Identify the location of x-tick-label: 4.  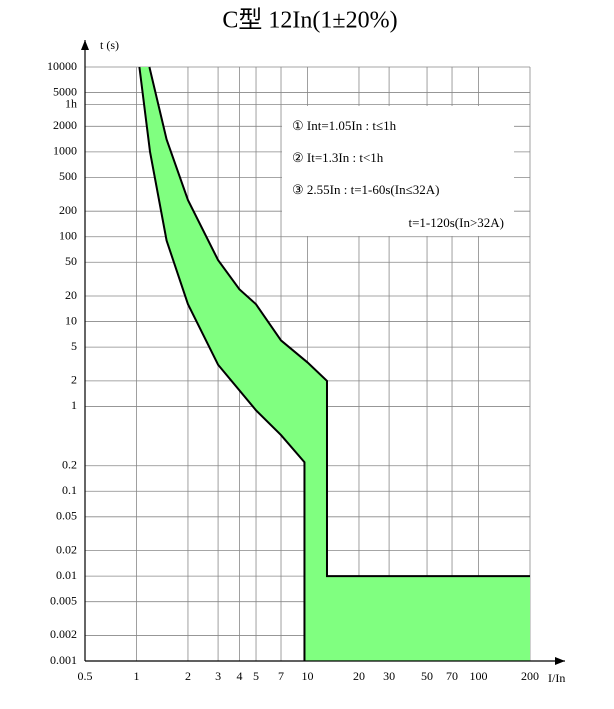
(239, 676).